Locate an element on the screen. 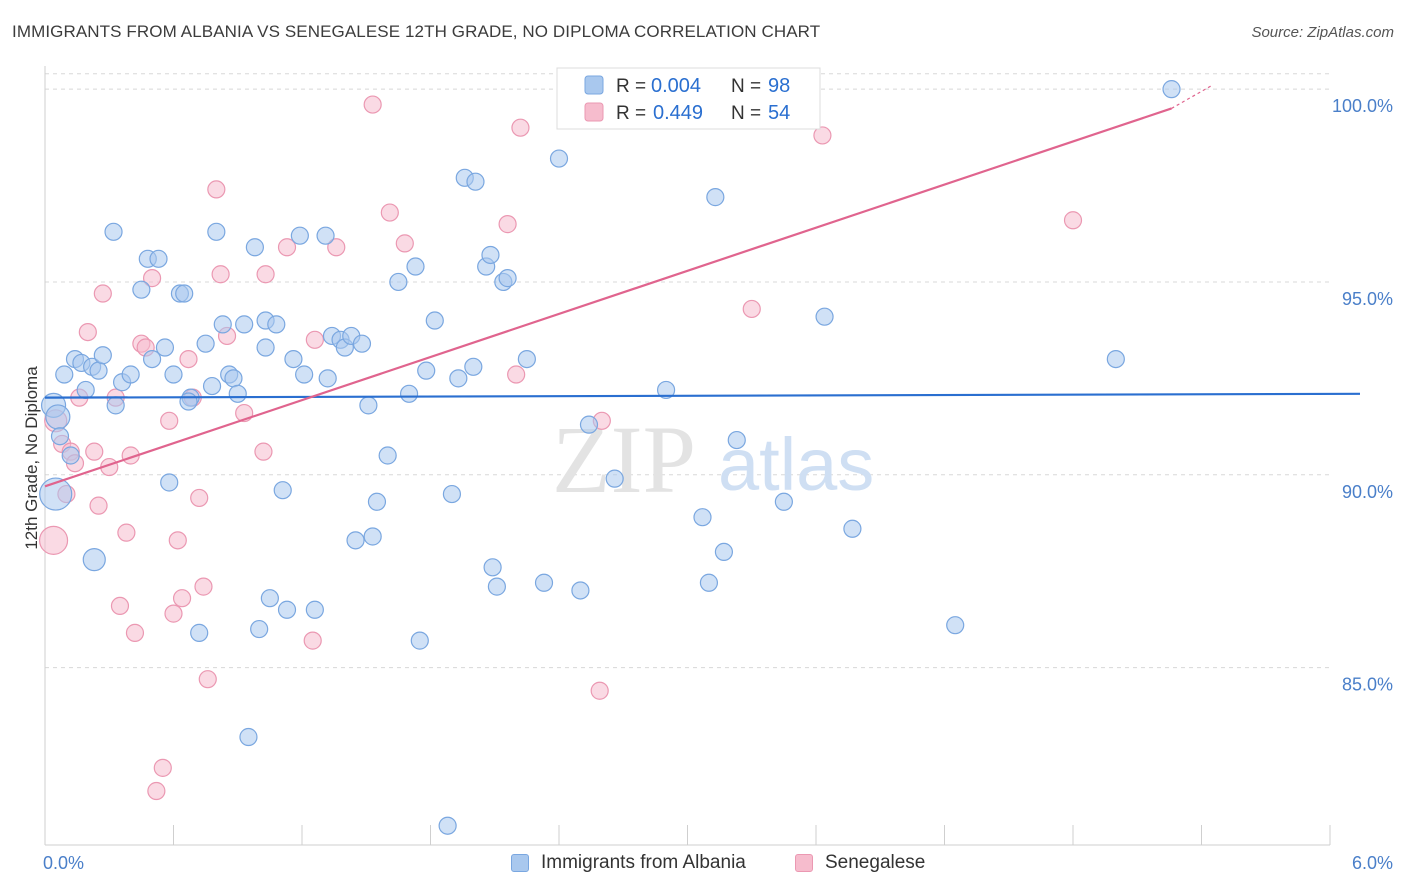 The width and height of the screenshot is (1406, 892). stats-legend-box: R = 0.004 N = 98 R = 0.449 N = 54 is located at coordinates (688, 98).